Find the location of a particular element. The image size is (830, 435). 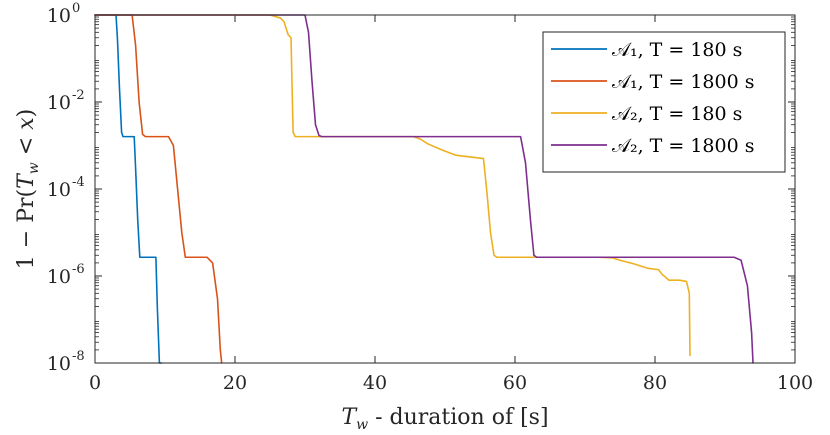

legend-box is located at coordinates (664, 102).